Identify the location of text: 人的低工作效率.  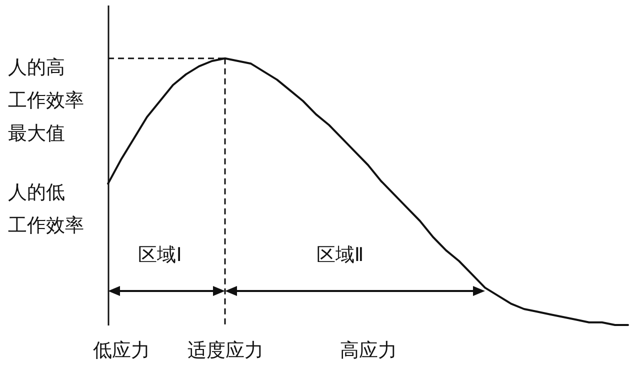
(46, 209).